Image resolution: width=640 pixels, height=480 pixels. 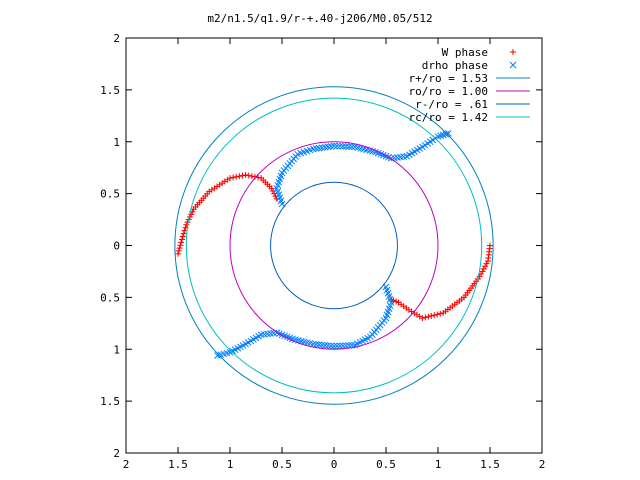 I want to click on x-tick-label: 0, so click(x=334, y=464).